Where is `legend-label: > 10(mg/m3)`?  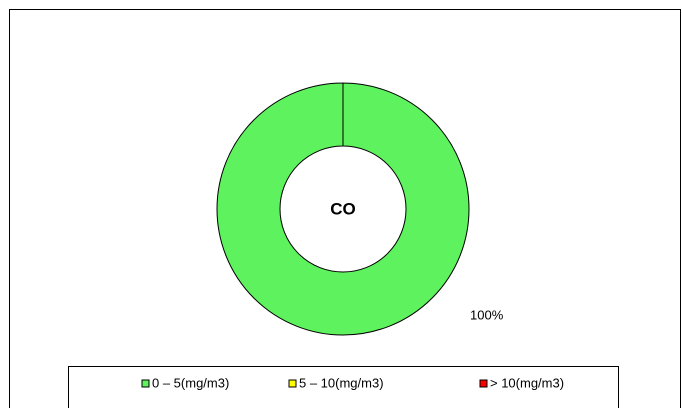
legend-label: > 10(mg/m3) is located at coordinates (527, 382).